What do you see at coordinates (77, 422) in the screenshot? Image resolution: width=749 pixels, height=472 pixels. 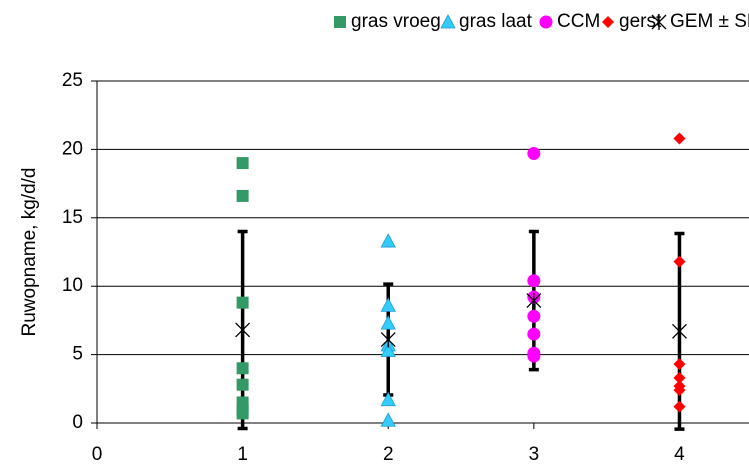 I see `y-tick-label: 0` at bounding box center [77, 422].